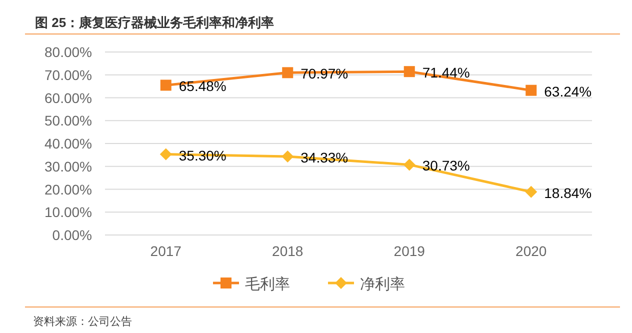 Image resolution: width=632 pixels, height=333 pixels. Describe the element at coordinates (288, 251) in the screenshot. I see `x-tick-label: 2018` at that location.